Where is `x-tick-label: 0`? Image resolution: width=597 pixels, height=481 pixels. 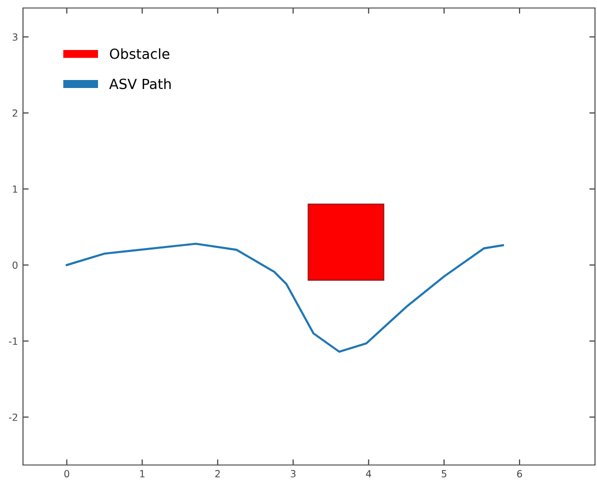
x-tick-label: 0 is located at coordinates (67, 474).